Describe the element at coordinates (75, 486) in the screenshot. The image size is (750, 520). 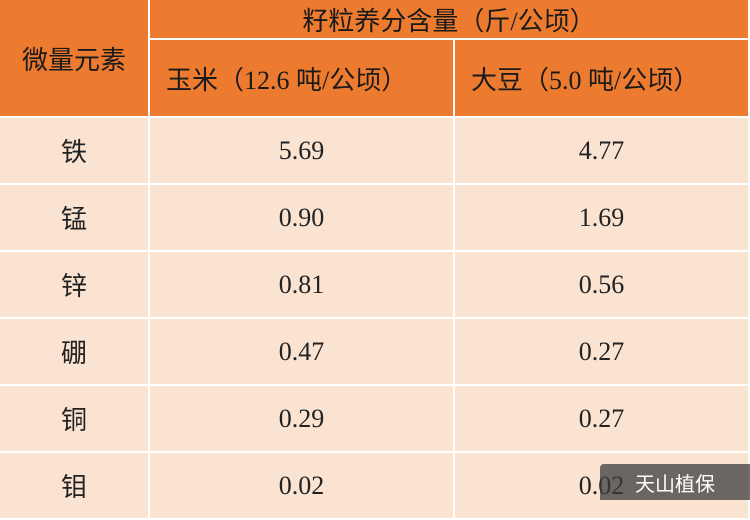
I see `element-cell: 钼` at that location.